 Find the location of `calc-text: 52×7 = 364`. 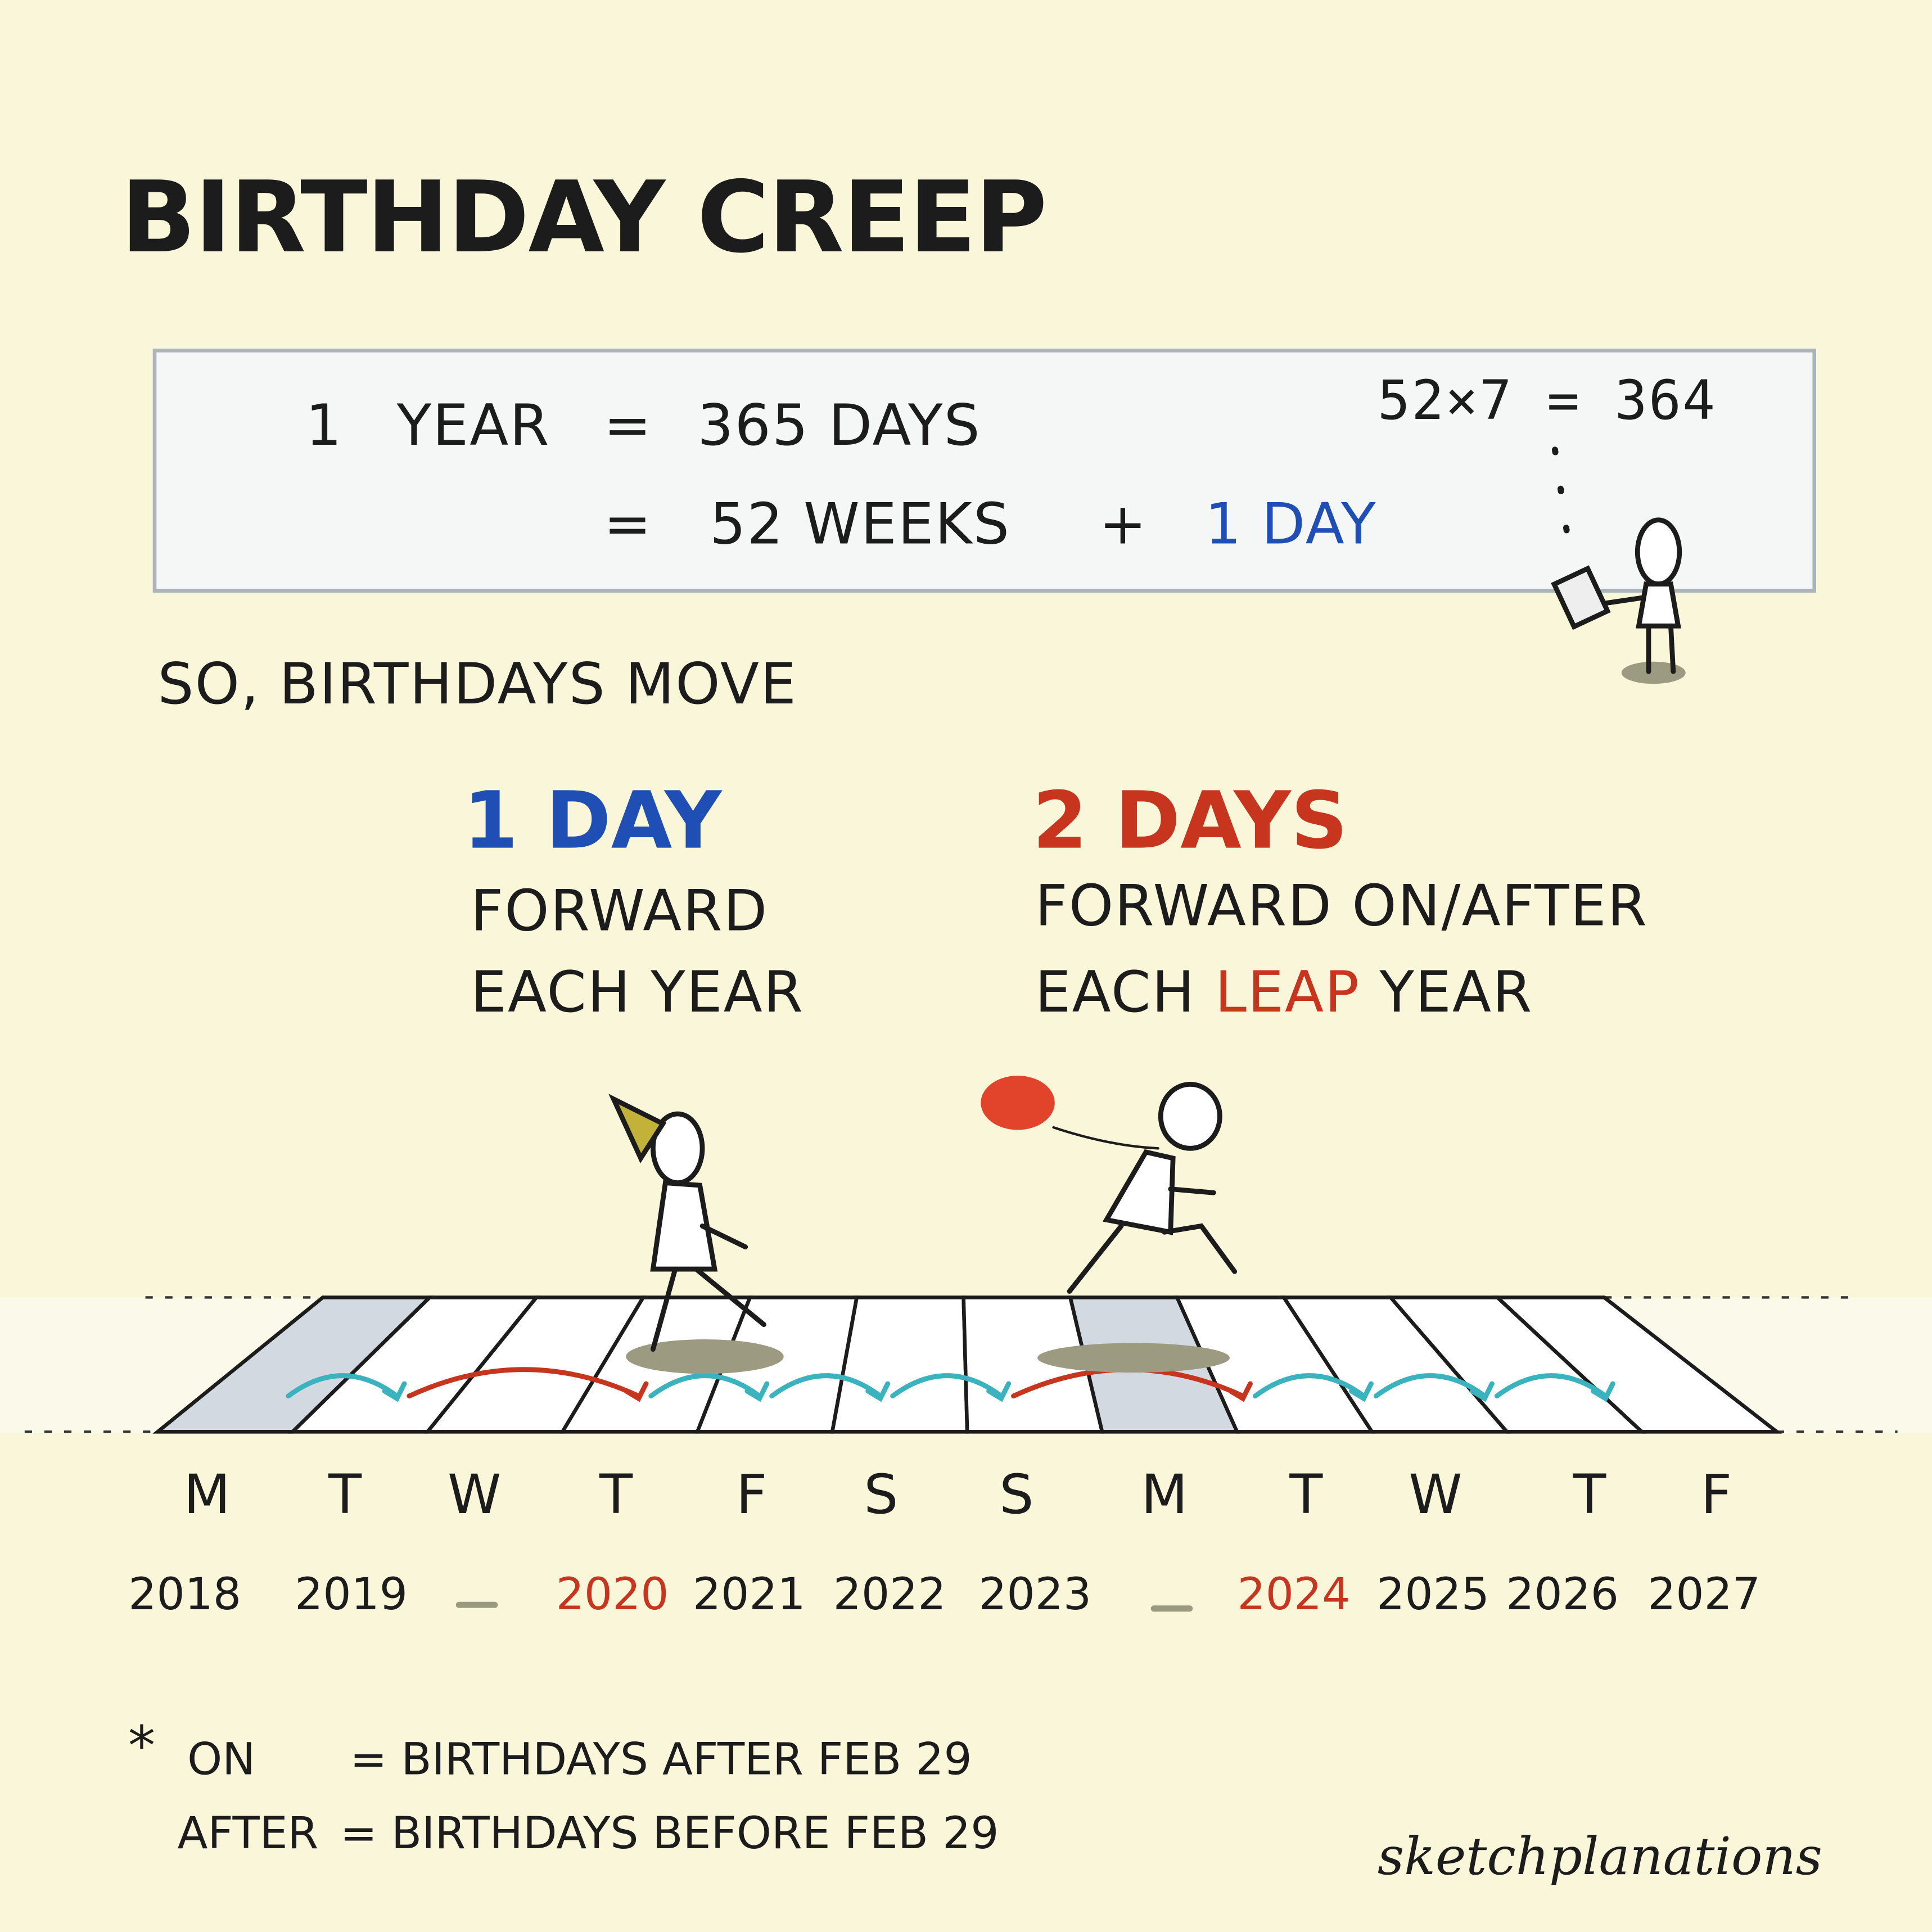

calc-text: 52×7 = 364 is located at coordinates (1547, 401).